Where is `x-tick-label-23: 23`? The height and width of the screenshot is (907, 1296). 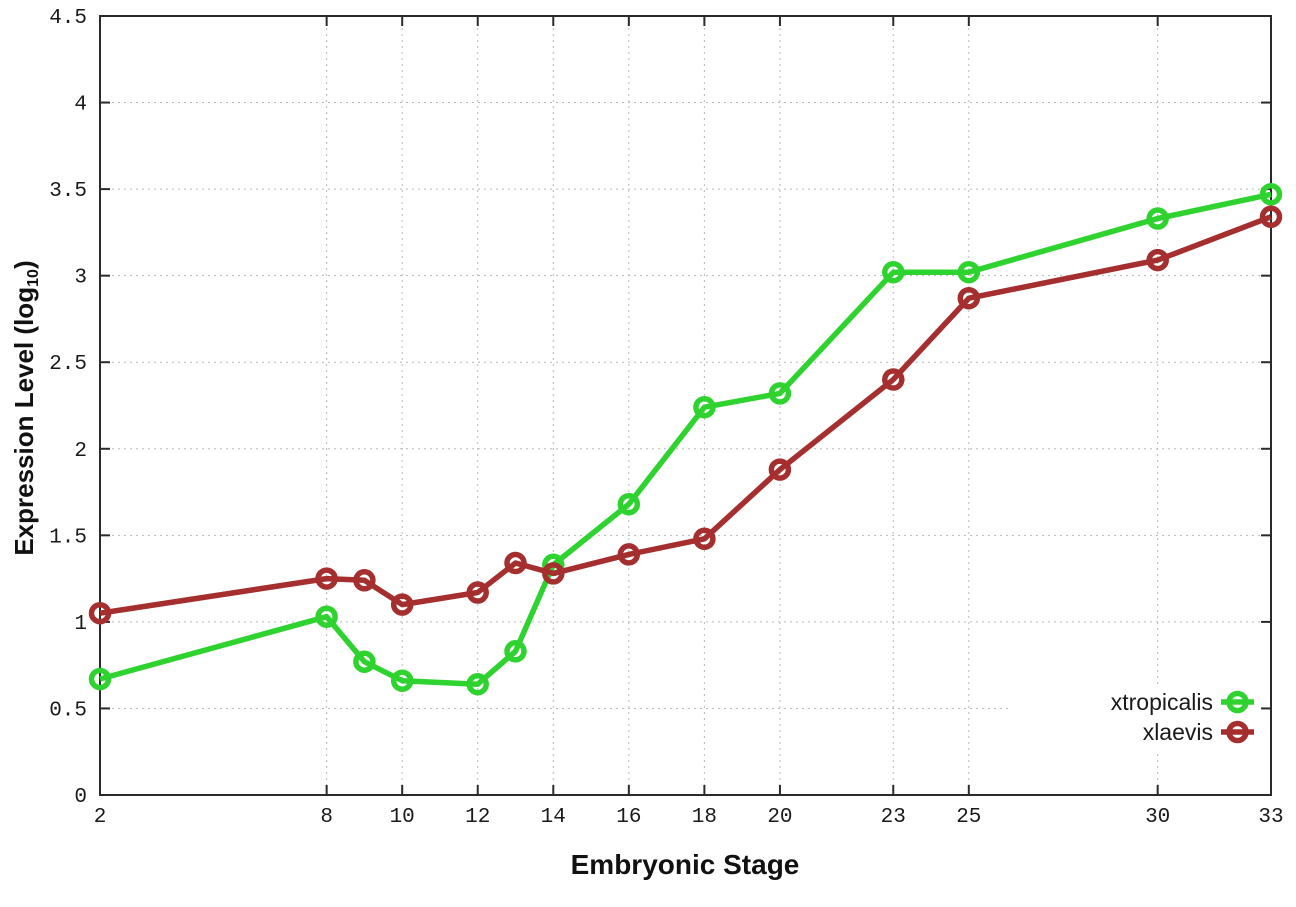 x-tick-label-23: 23 is located at coordinates (893, 817).